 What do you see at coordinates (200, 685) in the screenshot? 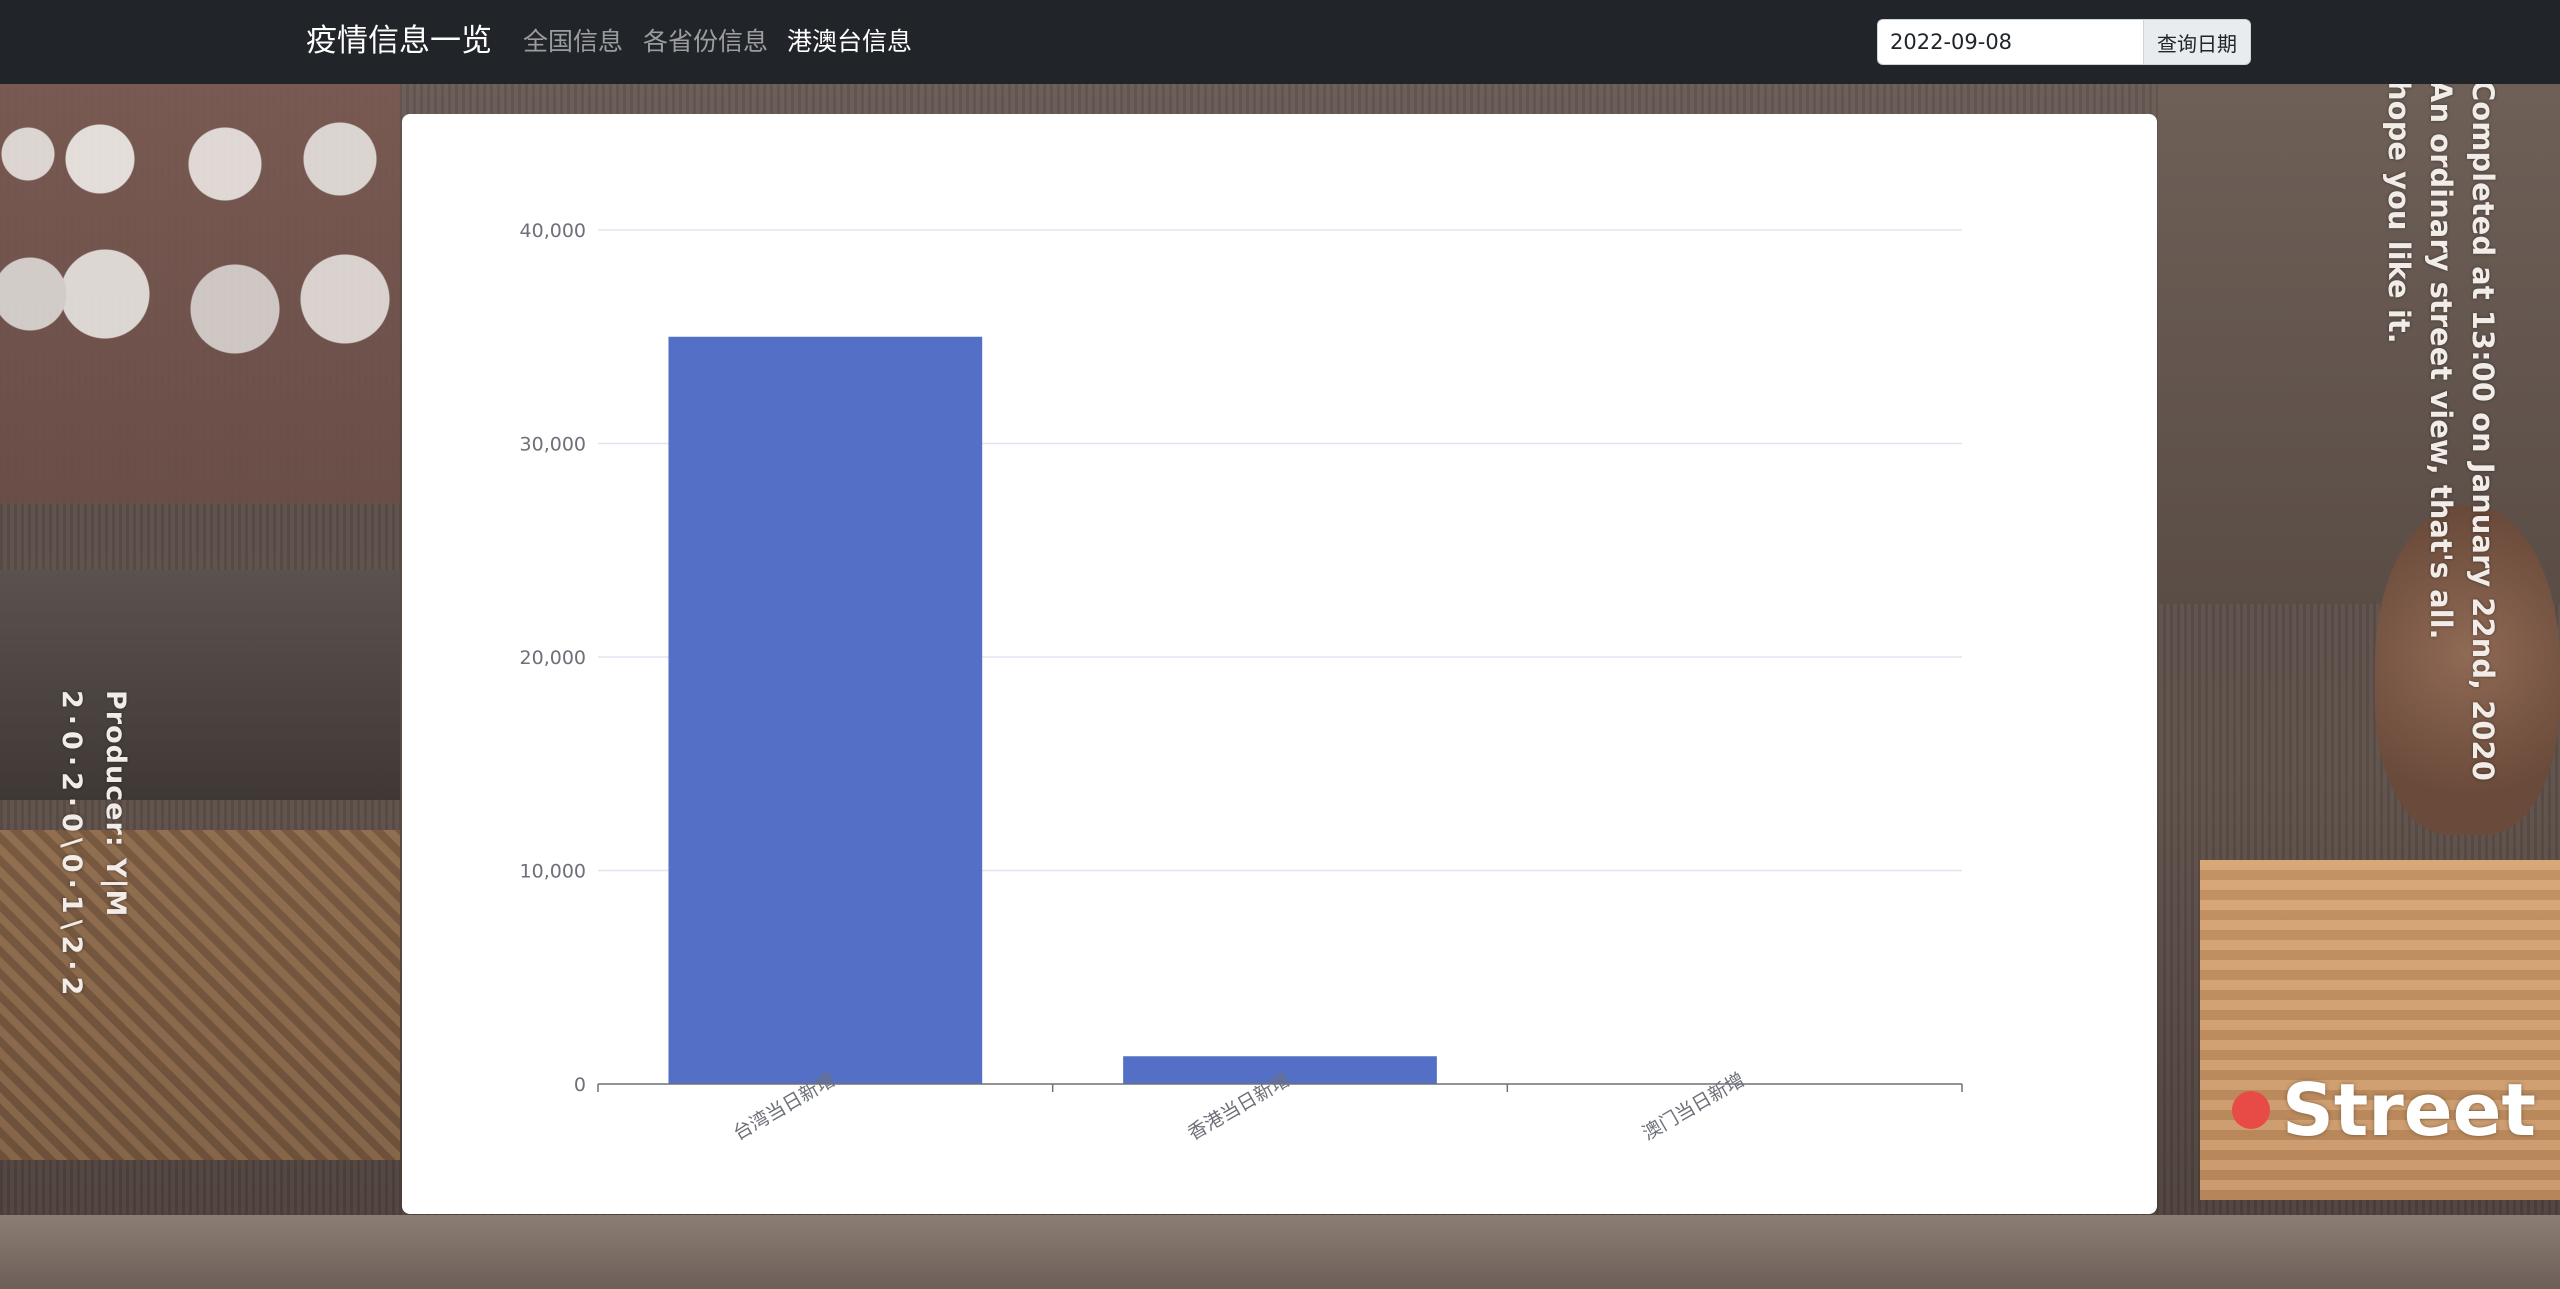
I see `background-shelf-left` at bounding box center [200, 685].